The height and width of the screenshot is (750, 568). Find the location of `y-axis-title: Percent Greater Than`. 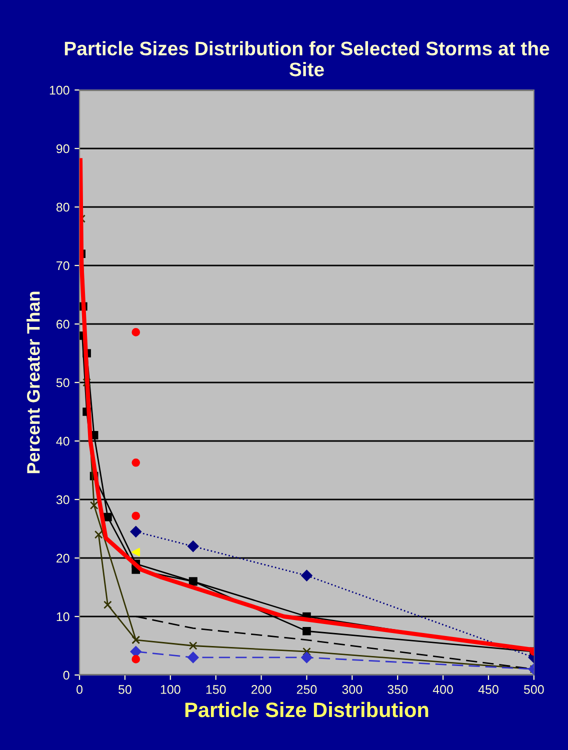

y-axis-title: Percent Greater Than is located at coordinates (33, 383).